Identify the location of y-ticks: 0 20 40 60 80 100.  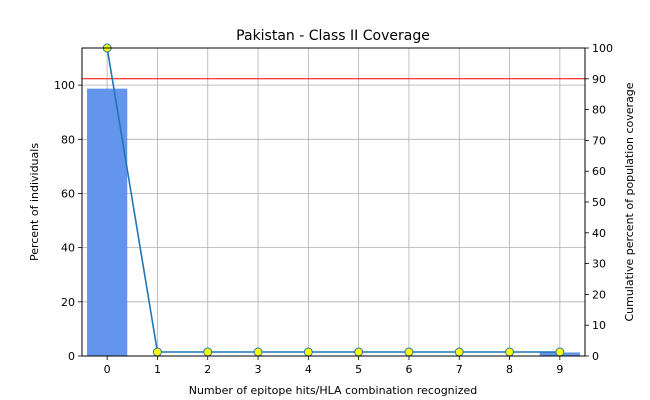
(68, 221).